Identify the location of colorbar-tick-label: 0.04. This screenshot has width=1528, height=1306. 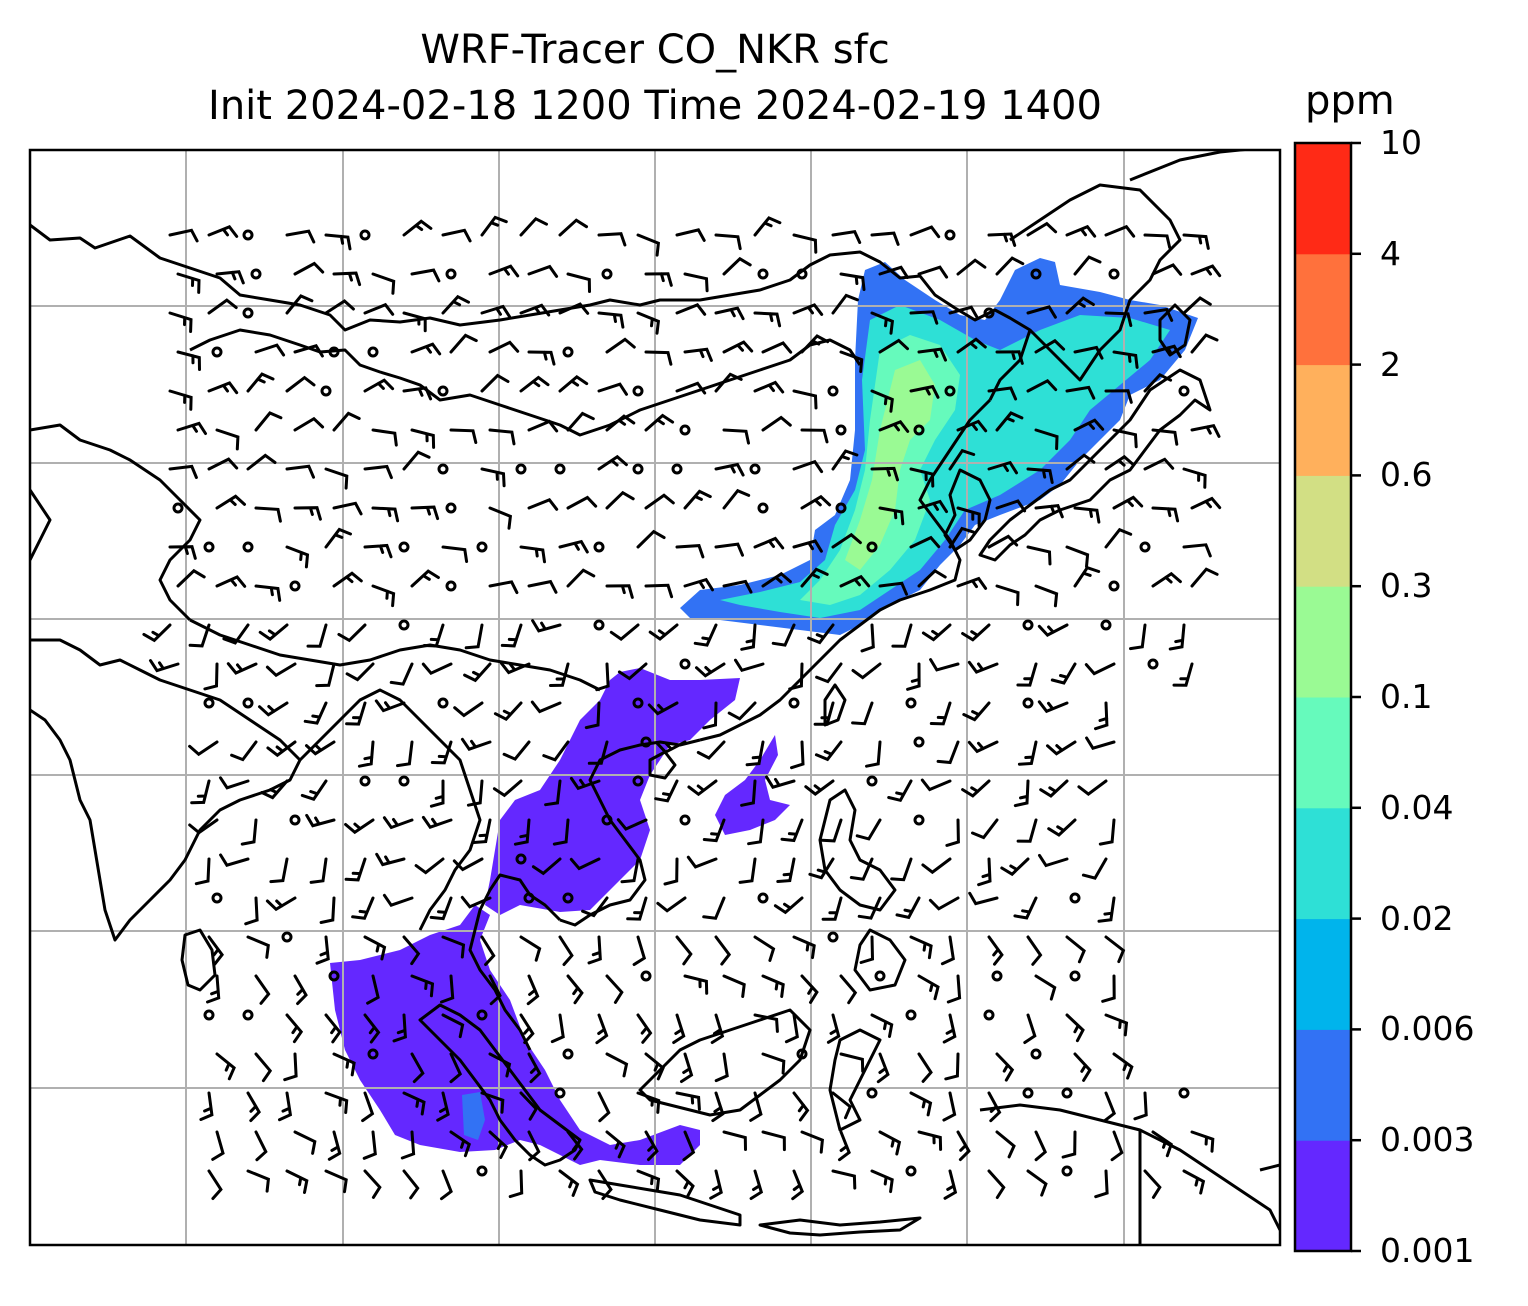
(1417, 807).